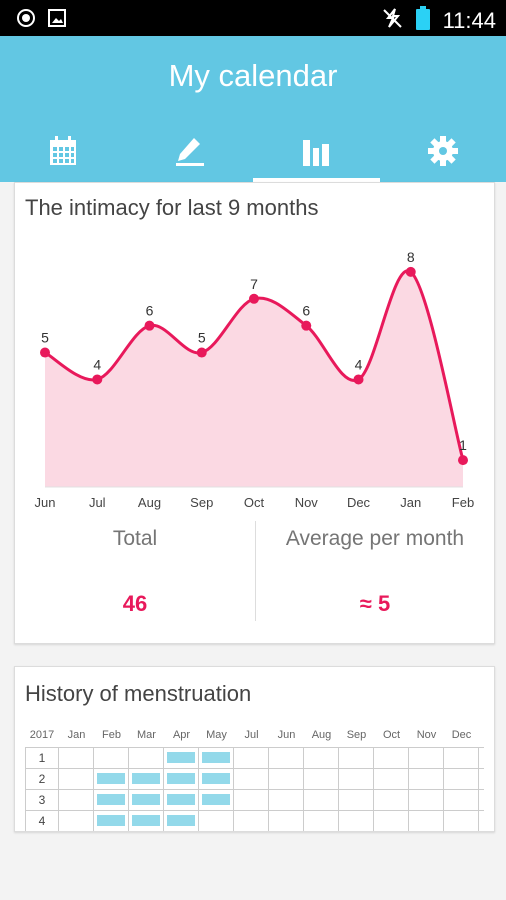 The image size is (506, 900). Describe the element at coordinates (255, 571) in the screenshot. I see `stats-divider` at that location.